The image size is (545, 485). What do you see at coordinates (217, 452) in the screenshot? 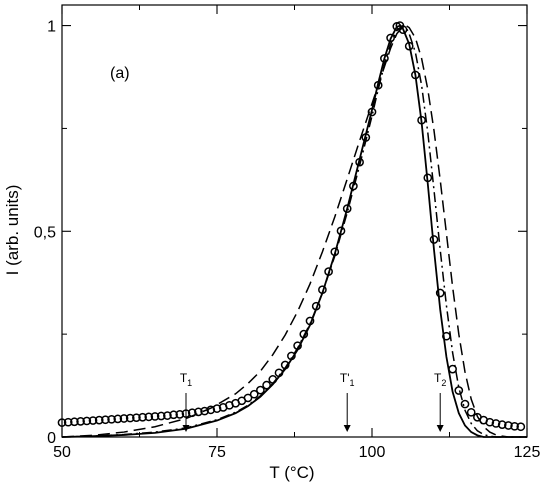
I see `x-tick-label: 75` at bounding box center [217, 452].